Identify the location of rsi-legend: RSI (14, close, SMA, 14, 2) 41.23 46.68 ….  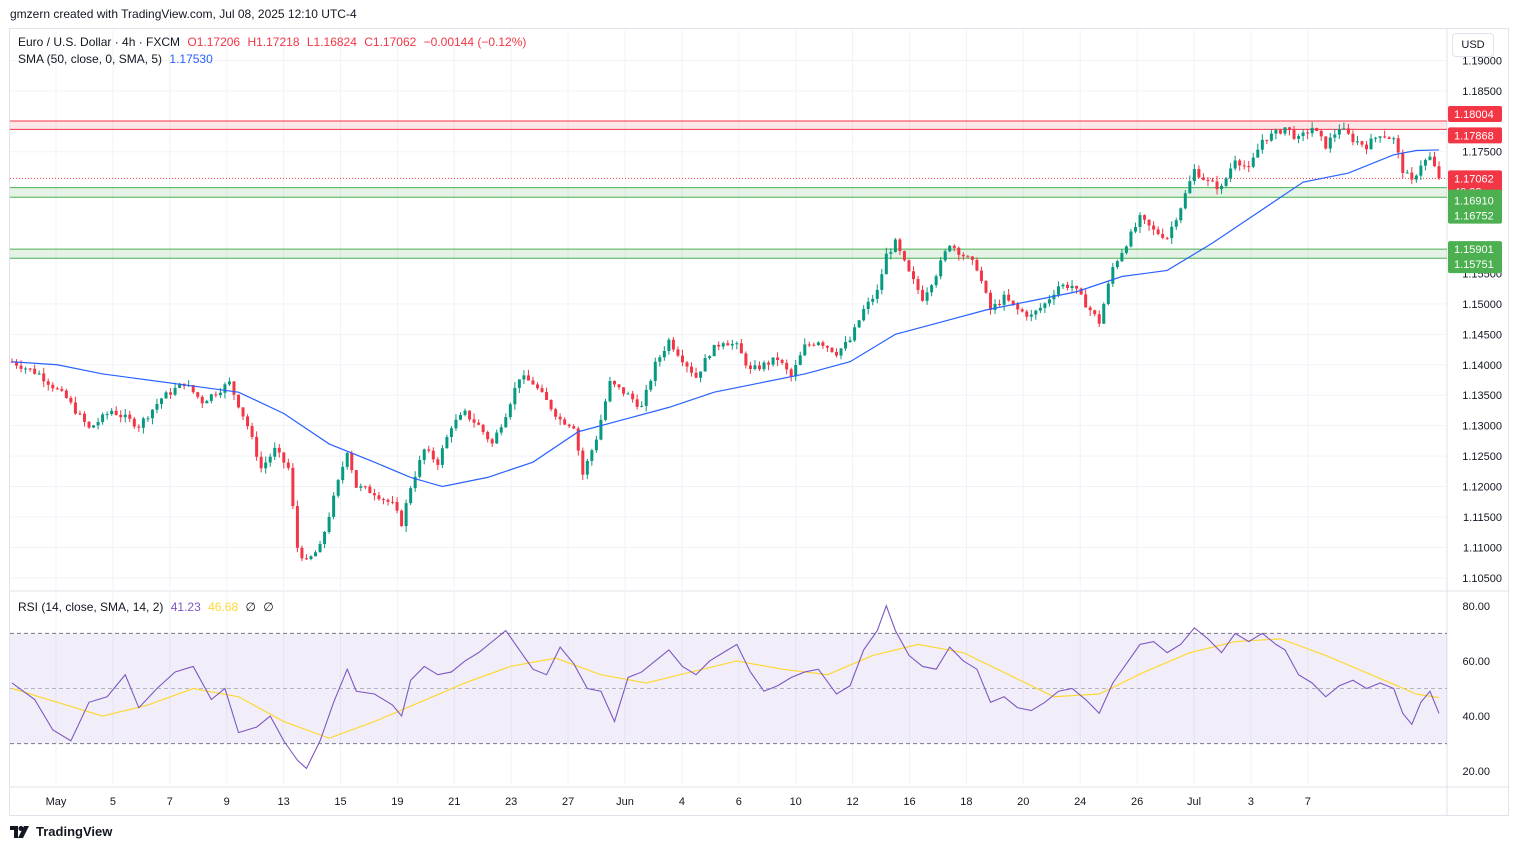
(148, 607).